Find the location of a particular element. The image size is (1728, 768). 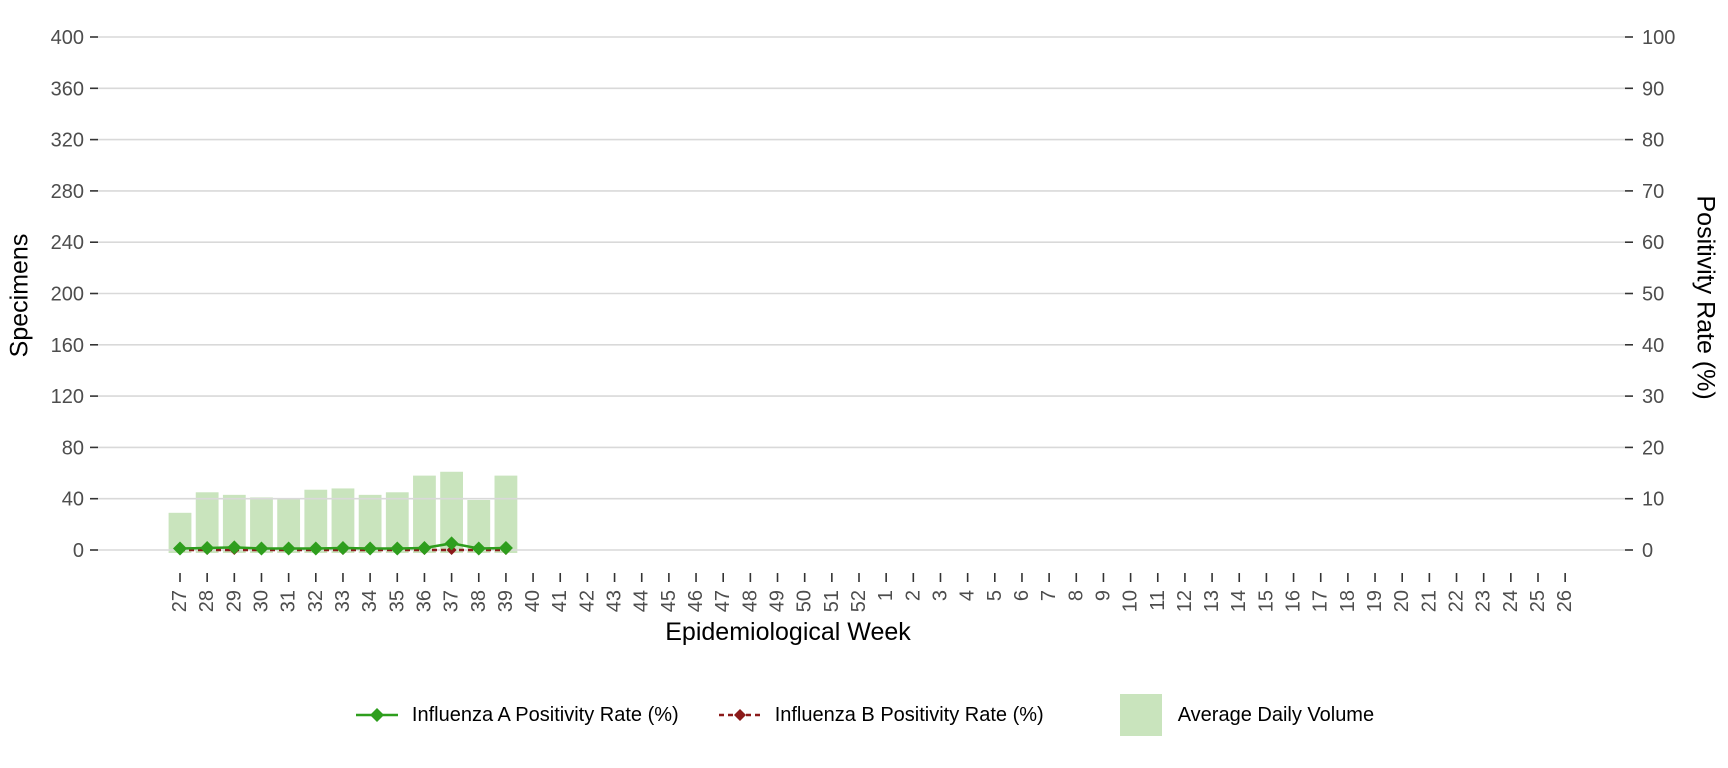

svg-text: 52 is located at coordinates (859, 601).